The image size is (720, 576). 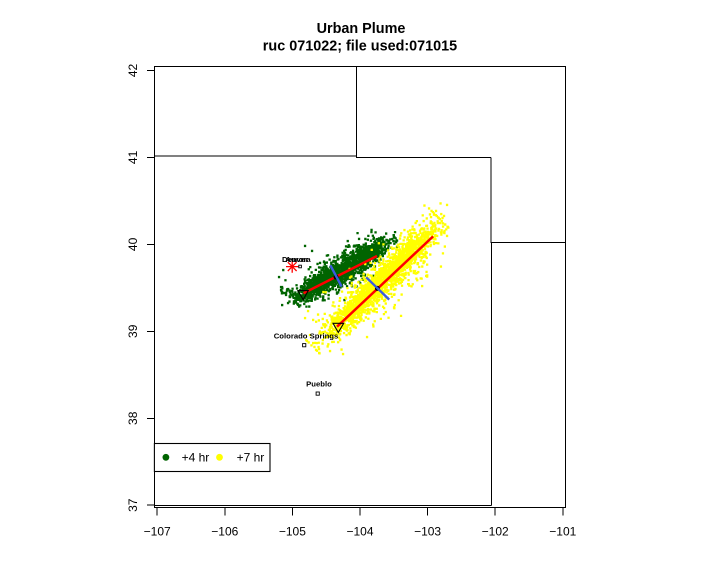 I want to click on svg-text: −106, so click(x=224, y=532).